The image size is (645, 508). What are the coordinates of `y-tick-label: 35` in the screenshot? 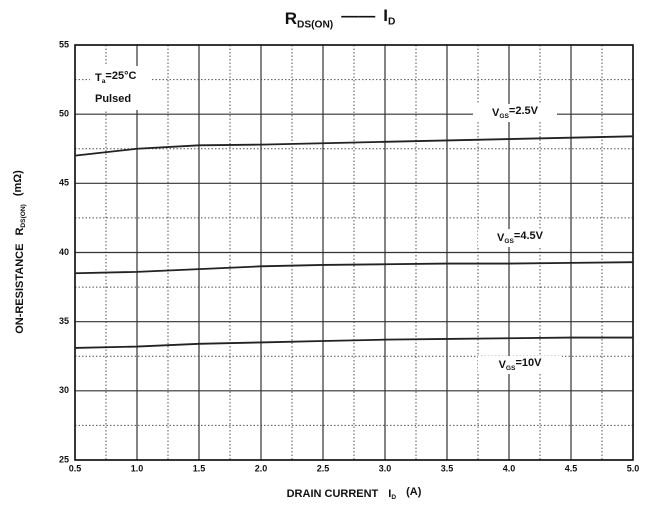 It's located at (64, 321).